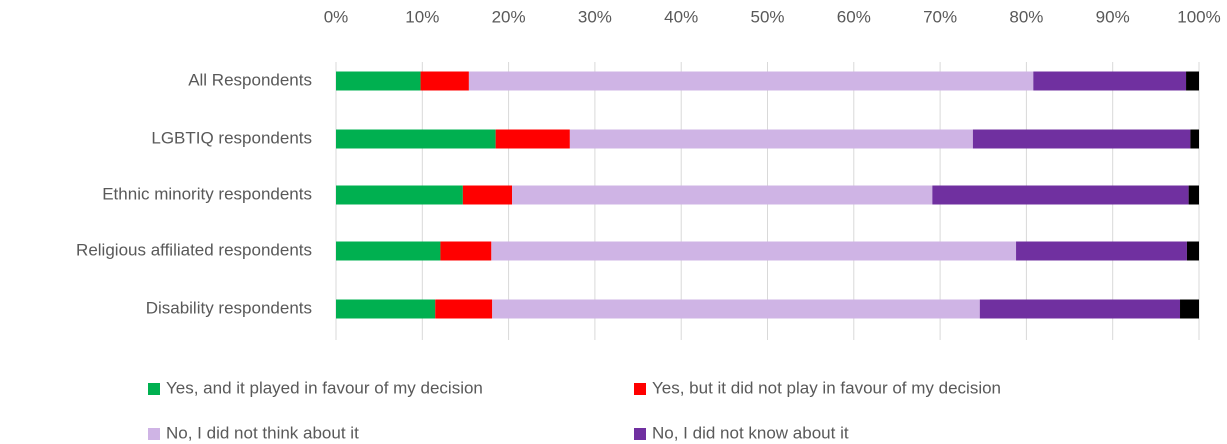  What do you see at coordinates (194, 249) in the screenshot?
I see `y-tick-label: Religious affiliated respondents` at bounding box center [194, 249].